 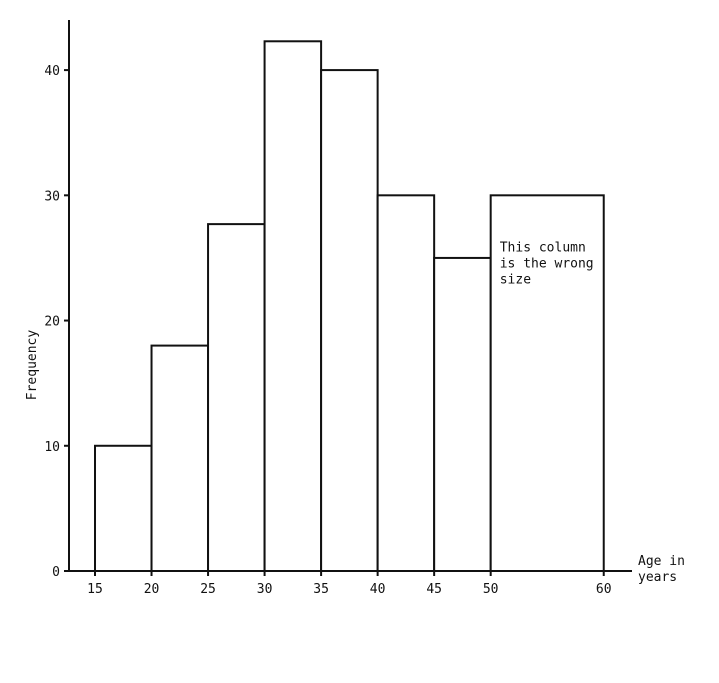 I want to click on y-axis-label: Frequency, so click(x=32, y=365).